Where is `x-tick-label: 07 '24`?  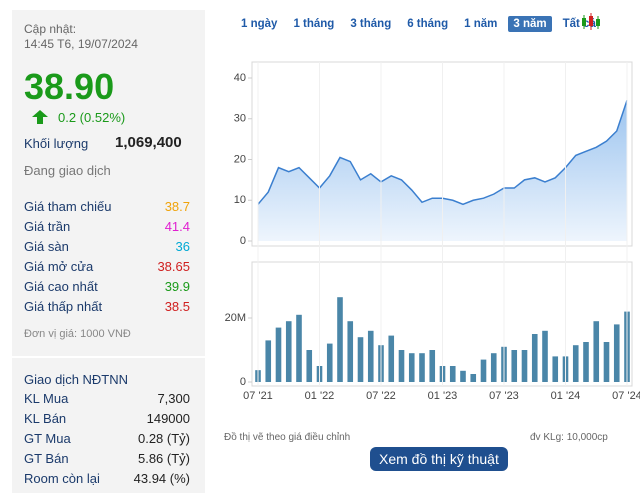 x-tick-label: 07 '24 is located at coordinates (626, 396).